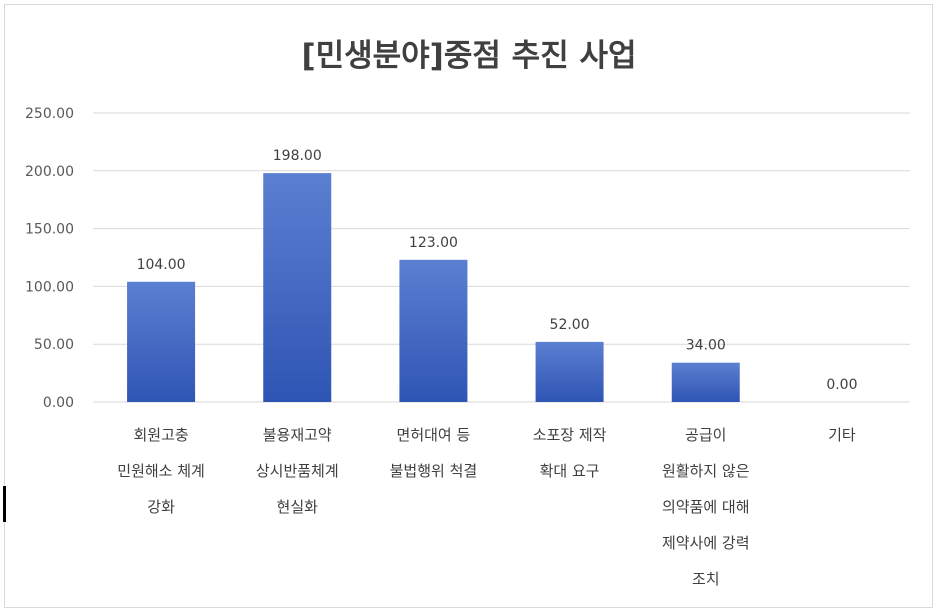 This screenshot has height=614, width=939. What do you see at coordinates (161, 265) in the screenshot?
I see `data-label: 104.00` at bounding box center [161, 265].